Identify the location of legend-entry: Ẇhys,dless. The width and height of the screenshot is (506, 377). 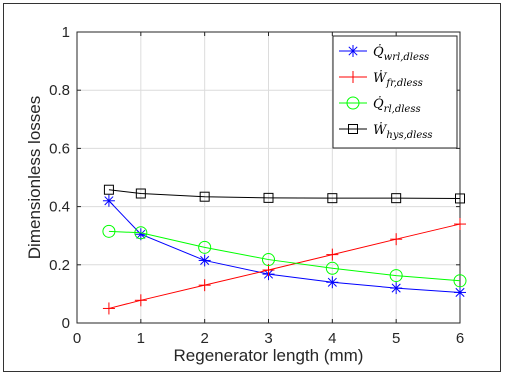
(386, 131).